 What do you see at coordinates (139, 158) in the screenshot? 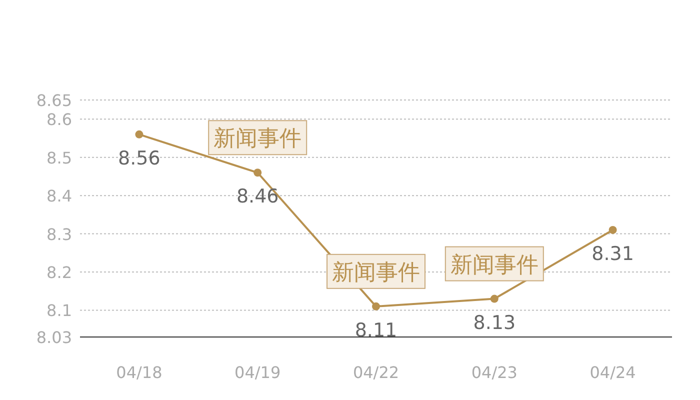
I see `data-label: 8.56` at bounding box center [139, 158].